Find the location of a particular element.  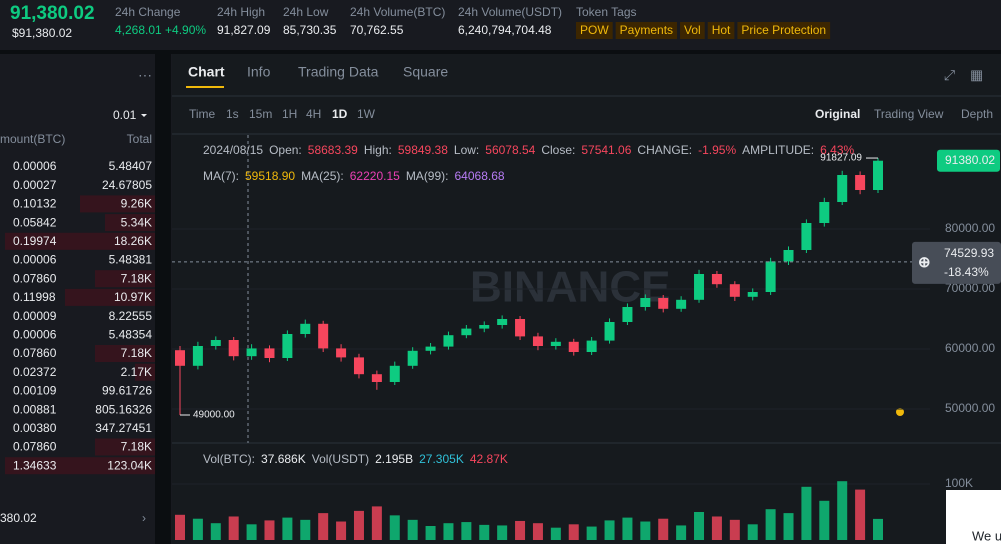

tab: Chart is located at coordinates (206, 72).